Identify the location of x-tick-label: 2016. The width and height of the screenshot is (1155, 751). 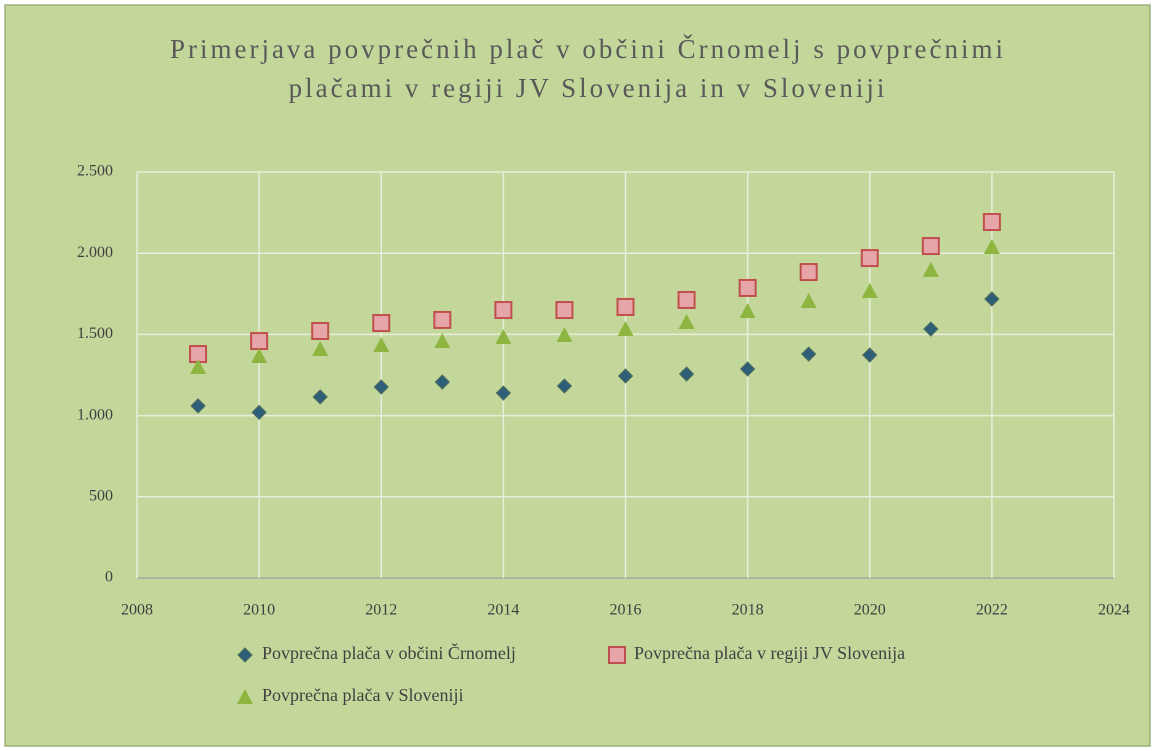
(626, 610).